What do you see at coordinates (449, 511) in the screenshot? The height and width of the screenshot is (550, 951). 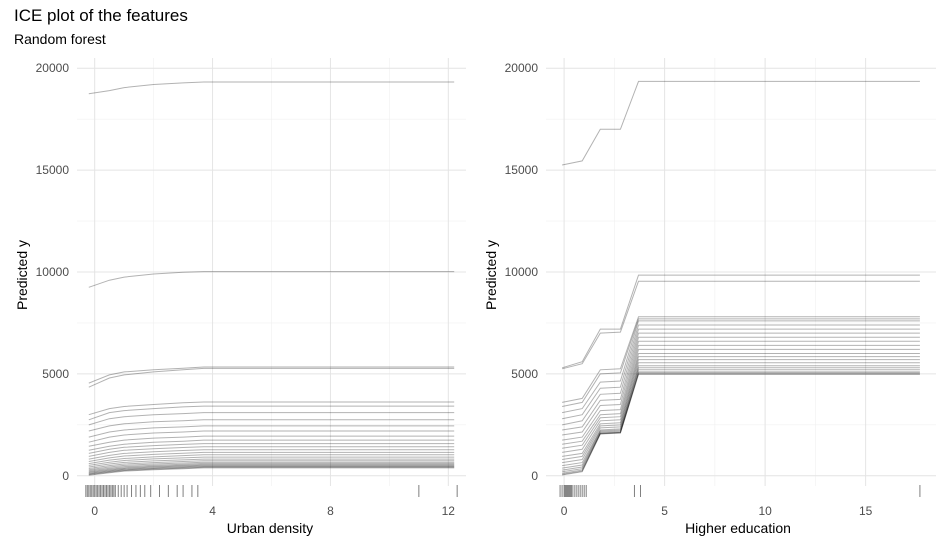 I see `x-tick-label: 12` at bounding box center [449, 511].